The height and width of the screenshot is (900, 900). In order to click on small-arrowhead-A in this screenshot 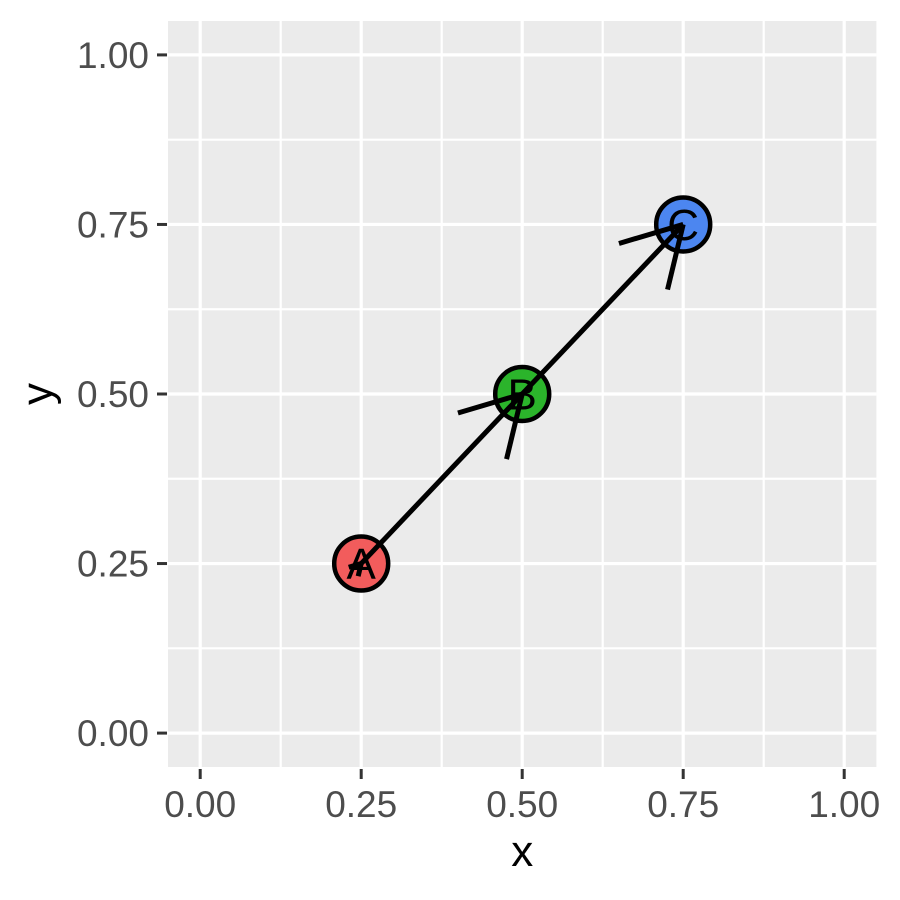, I will do `click(359, 569)`.